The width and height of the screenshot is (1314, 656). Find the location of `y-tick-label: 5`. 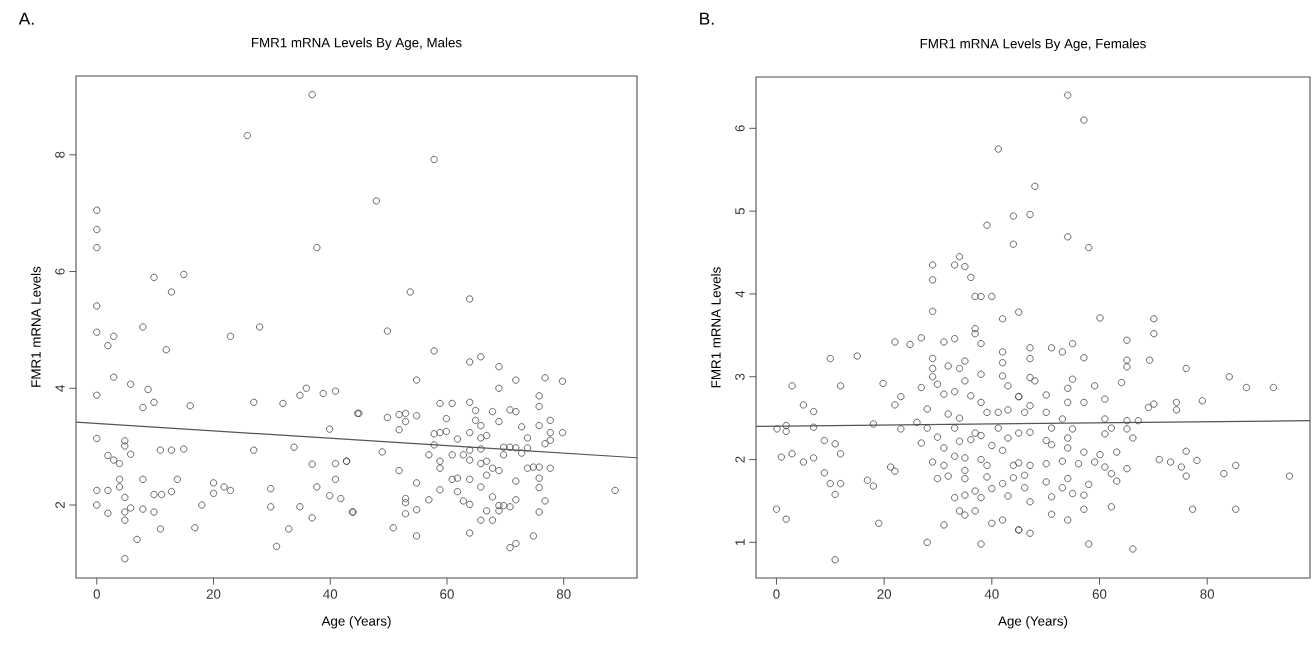

y-tick-label: 5 is located at coordinates (740, 211).